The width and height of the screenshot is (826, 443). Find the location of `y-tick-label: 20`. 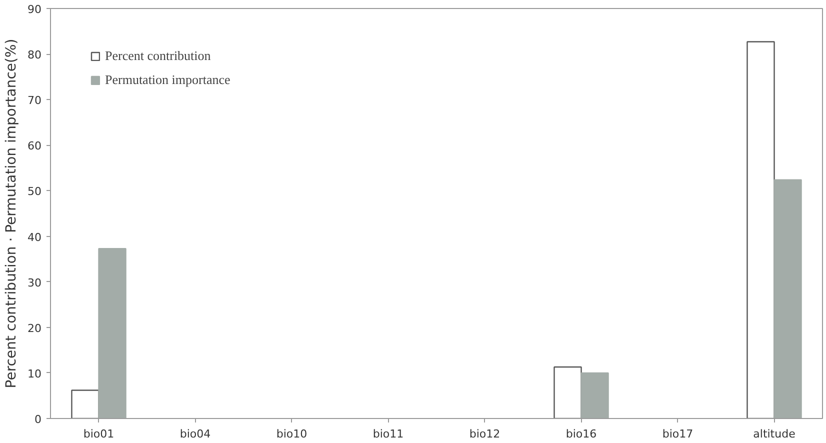

y-tick-label: 20 is located at coordinates (35, 328).